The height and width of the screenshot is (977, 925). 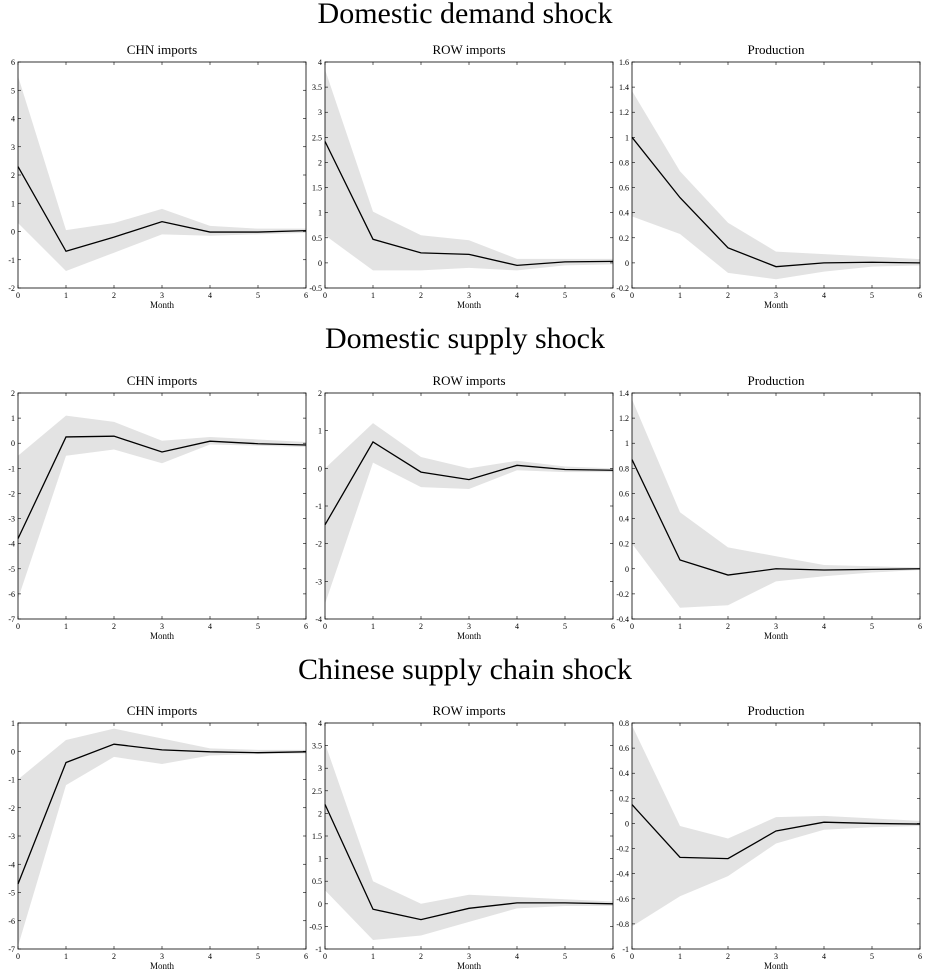 I want to click on section-title: Domestic supply shock, so click(x=465, y=338).